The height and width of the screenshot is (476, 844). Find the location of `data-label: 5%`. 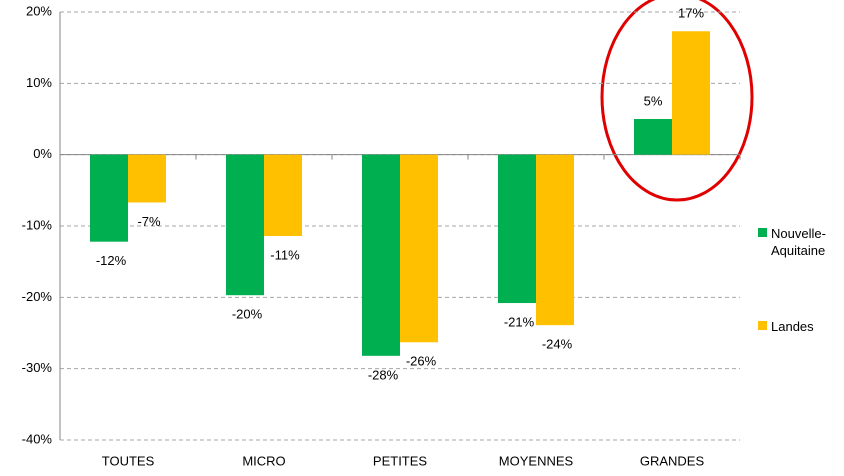

data-label: 5% is located at coordinates (653, 100).